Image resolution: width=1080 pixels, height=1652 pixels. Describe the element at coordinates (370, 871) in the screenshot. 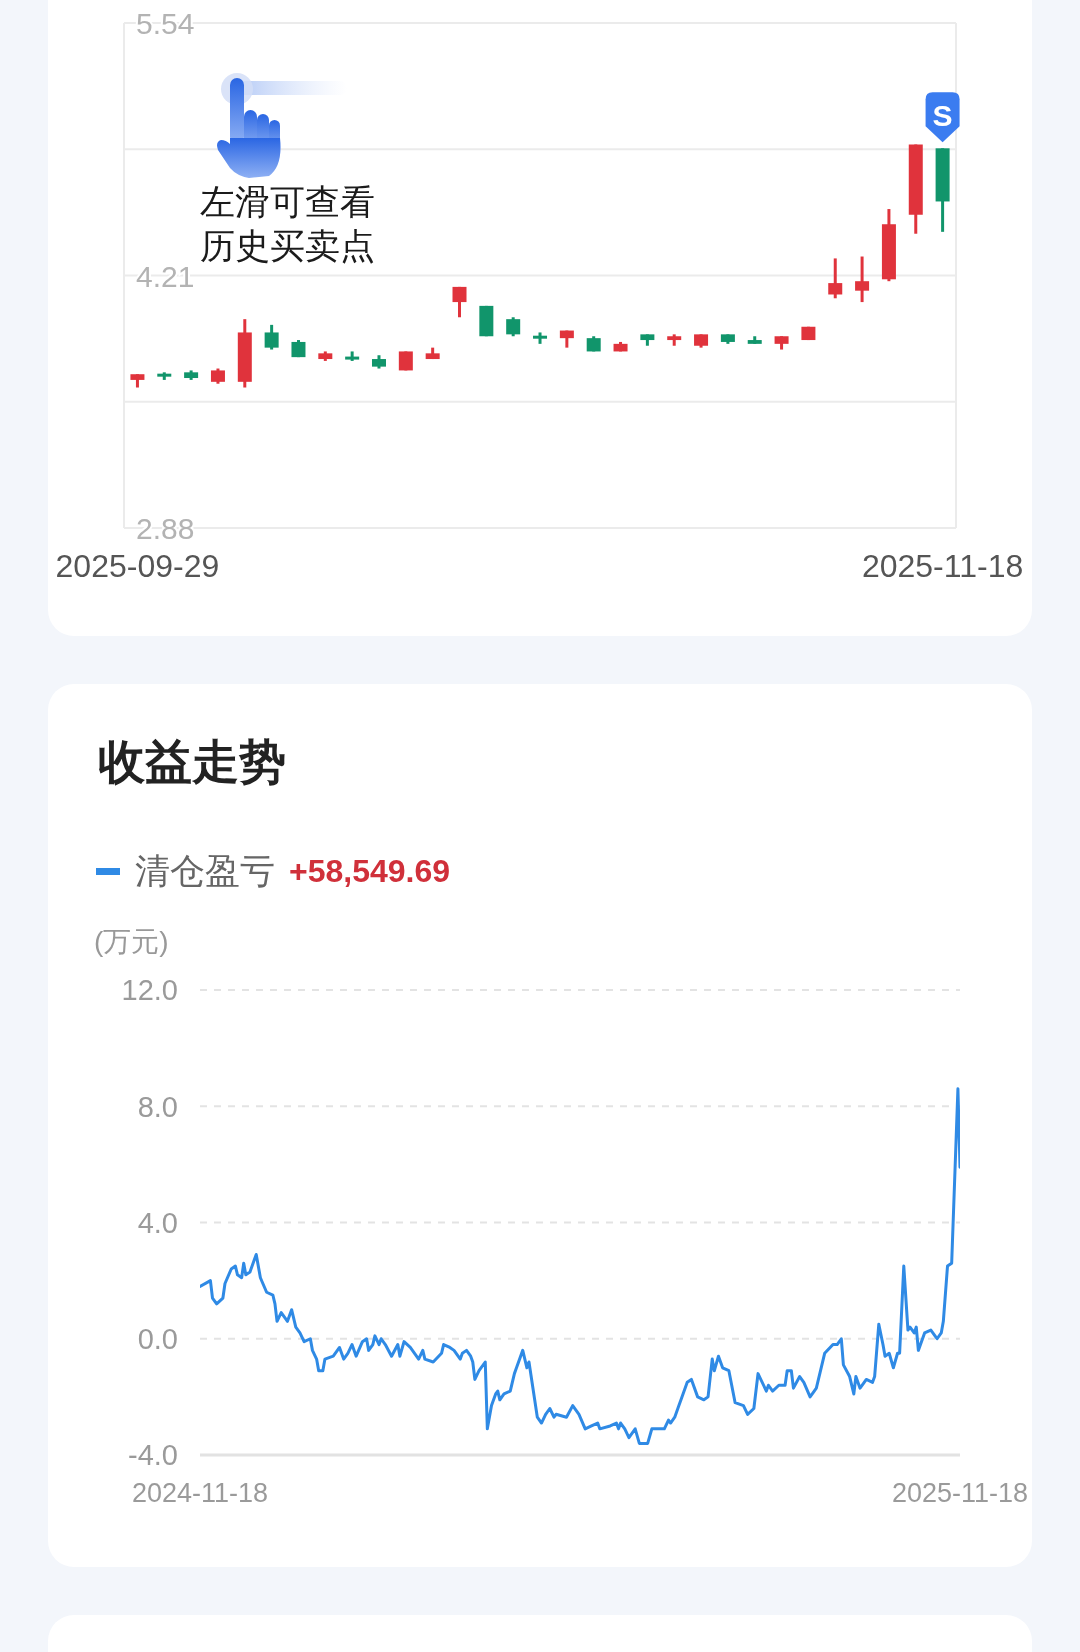

I see `text: +58,549.69` at that location.